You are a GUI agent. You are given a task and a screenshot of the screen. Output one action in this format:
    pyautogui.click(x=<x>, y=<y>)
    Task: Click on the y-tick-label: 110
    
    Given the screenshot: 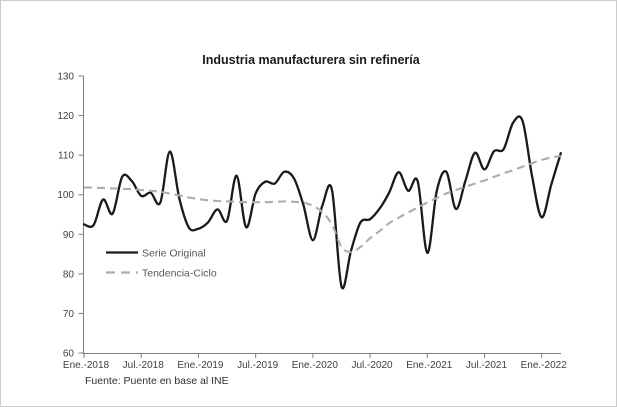 What is the action you would take?
    pyautogui.click(x=66, y=156)
    